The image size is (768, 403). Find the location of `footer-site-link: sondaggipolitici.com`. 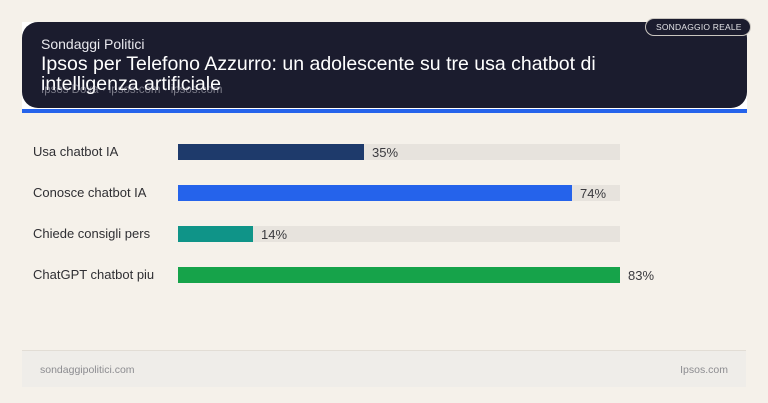

footer-site-link: sondaggipolitici.com is located at coordinates (87, 370).